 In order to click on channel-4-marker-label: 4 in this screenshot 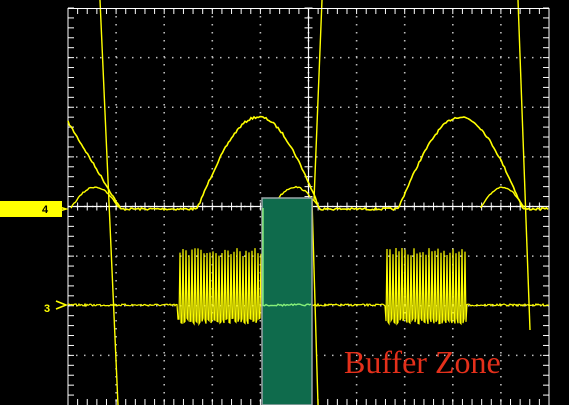, I will do `click(45, 210)`.